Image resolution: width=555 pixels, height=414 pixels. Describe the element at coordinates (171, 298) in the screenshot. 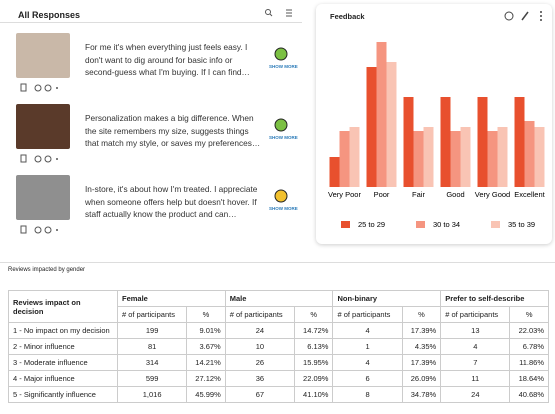

I see `header-cell: Female` at that location.